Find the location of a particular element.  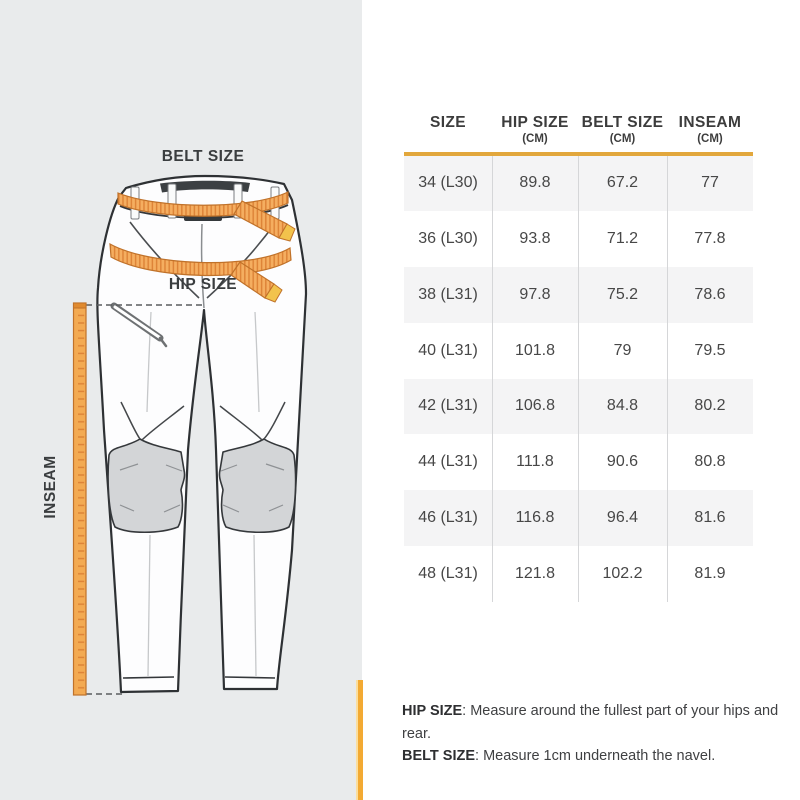

patch-creases is located at coordinates (202, 488).